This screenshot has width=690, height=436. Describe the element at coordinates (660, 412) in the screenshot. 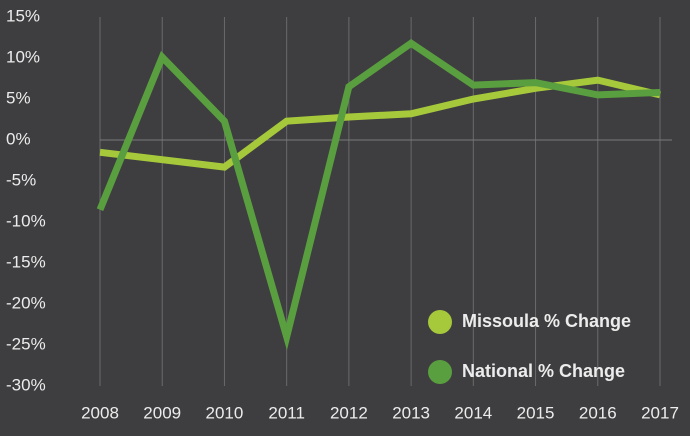

I see `x-tick-label: 2017` at that location.